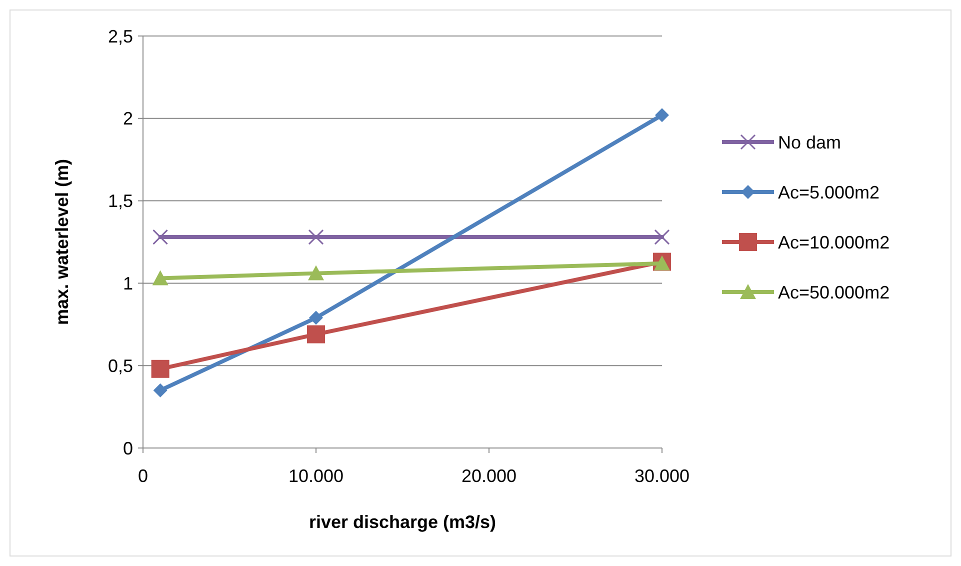 This screenshot has height=566, width=961. Describe the element at coordinates (120, 366) in the screenshot. I see `y-tick-label: 0,5` at that location.